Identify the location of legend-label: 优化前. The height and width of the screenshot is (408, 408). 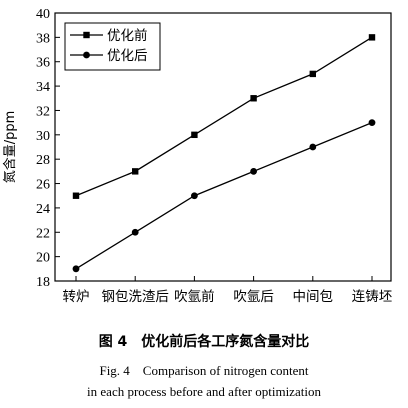
(127, 35).